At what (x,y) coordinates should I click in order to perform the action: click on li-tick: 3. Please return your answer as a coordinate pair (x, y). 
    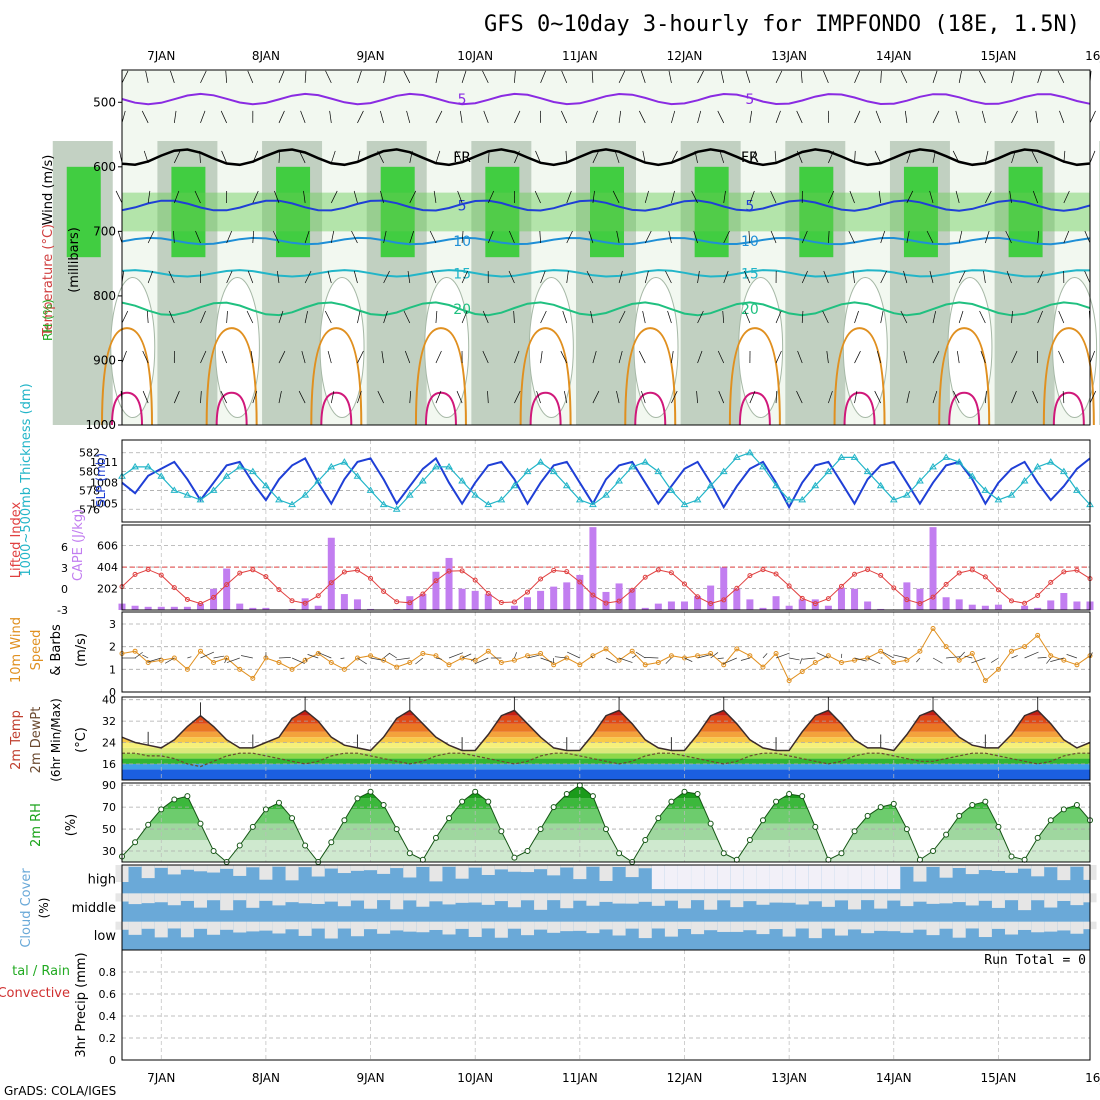
    Looking at the image, I should click on (64, 568).